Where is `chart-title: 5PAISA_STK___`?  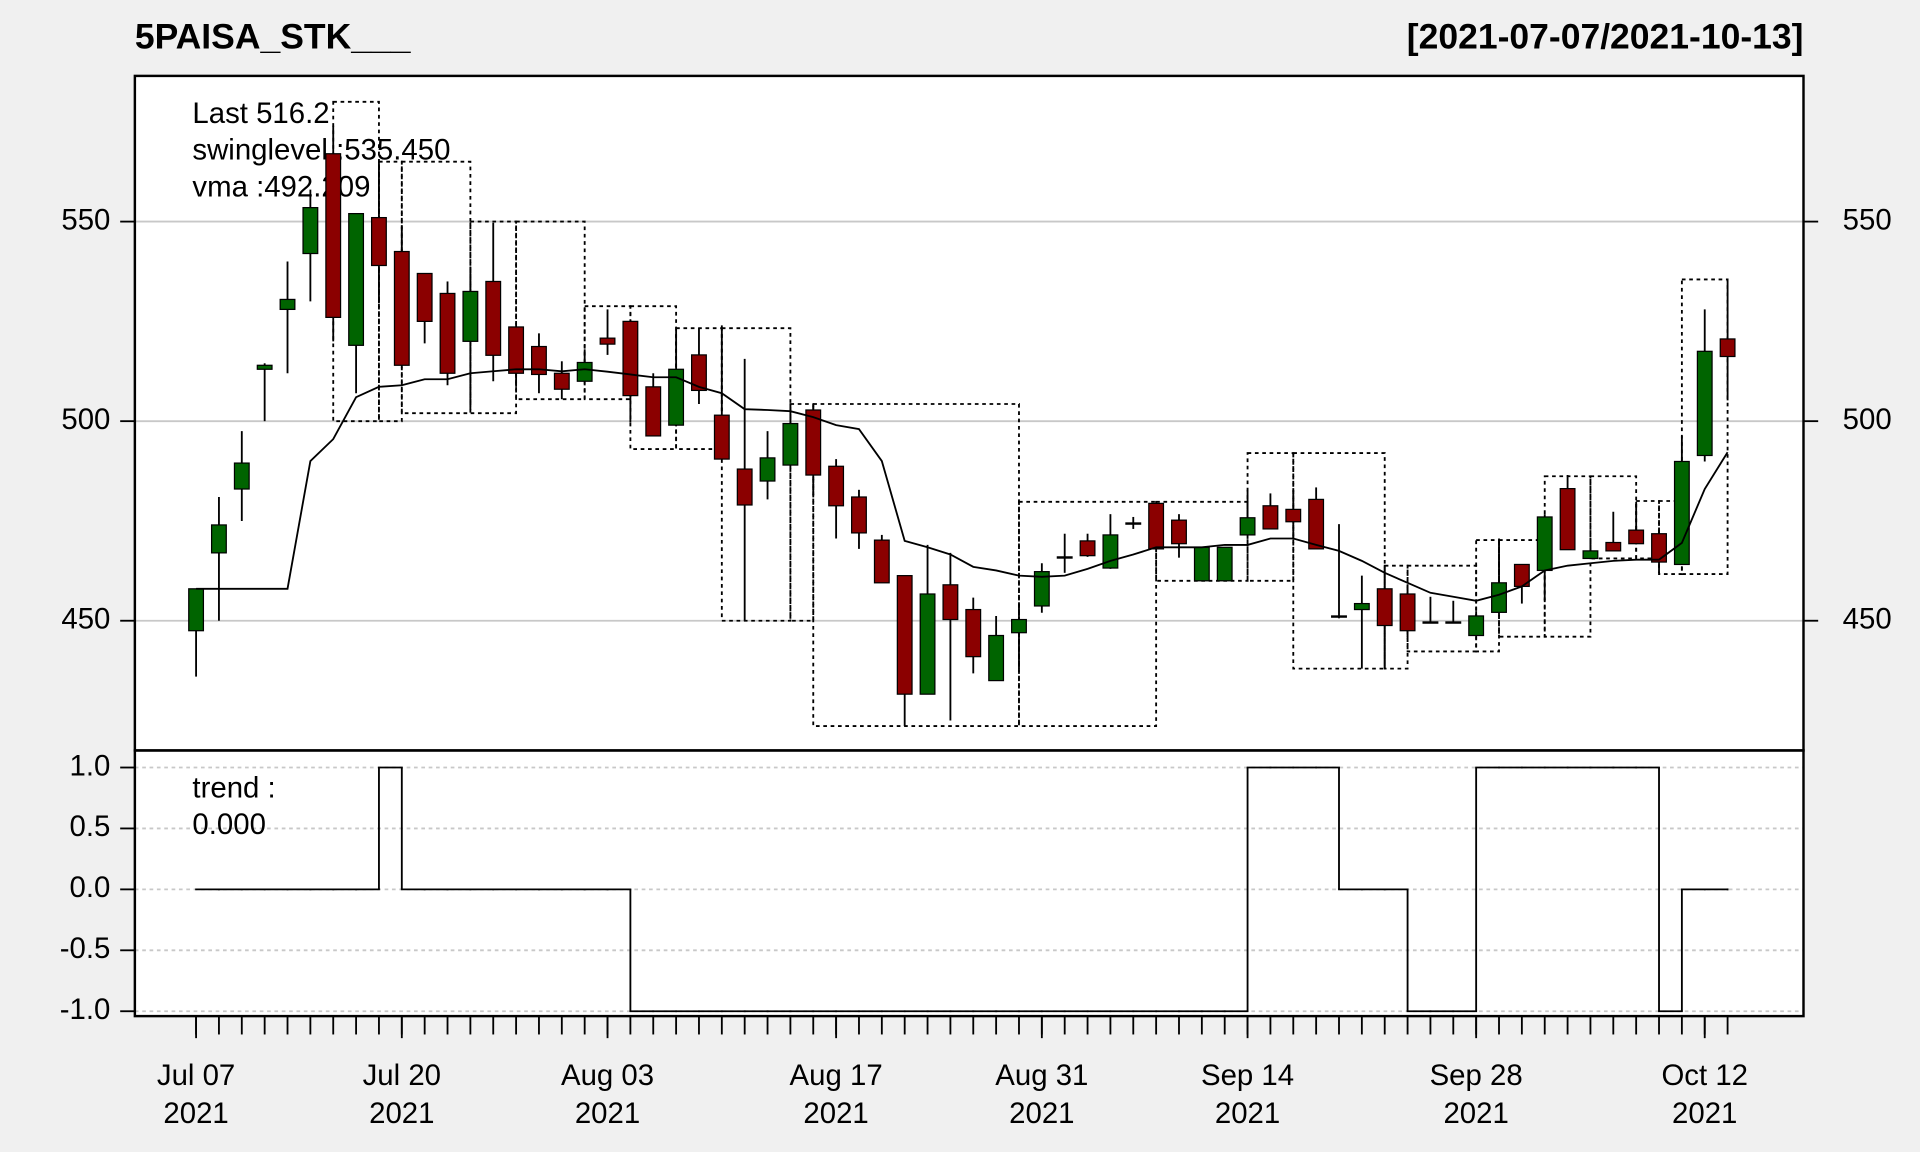 chart-title: 5PAISA_STK___ is located at coordinates (273, 37).